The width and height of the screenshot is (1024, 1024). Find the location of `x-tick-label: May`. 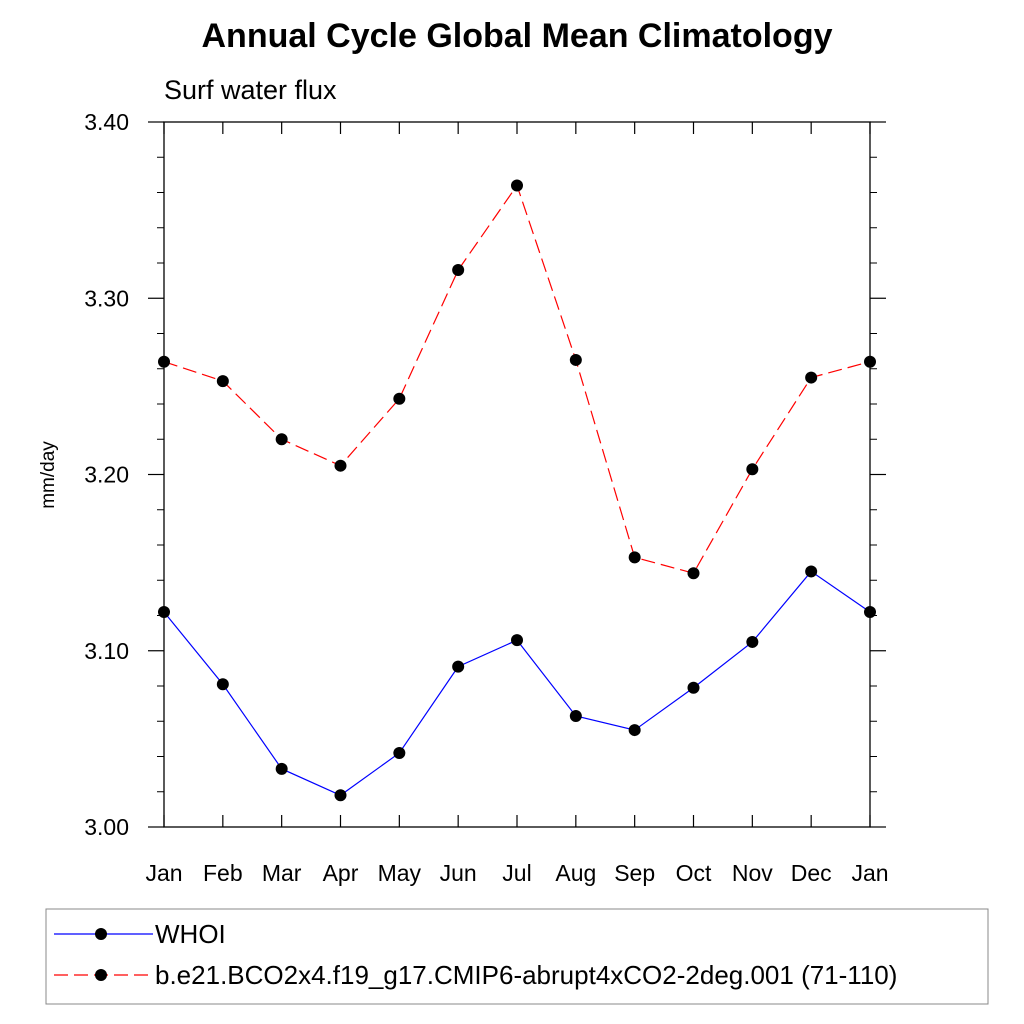

x-tick-label: May is located at coordinates (400, 873).